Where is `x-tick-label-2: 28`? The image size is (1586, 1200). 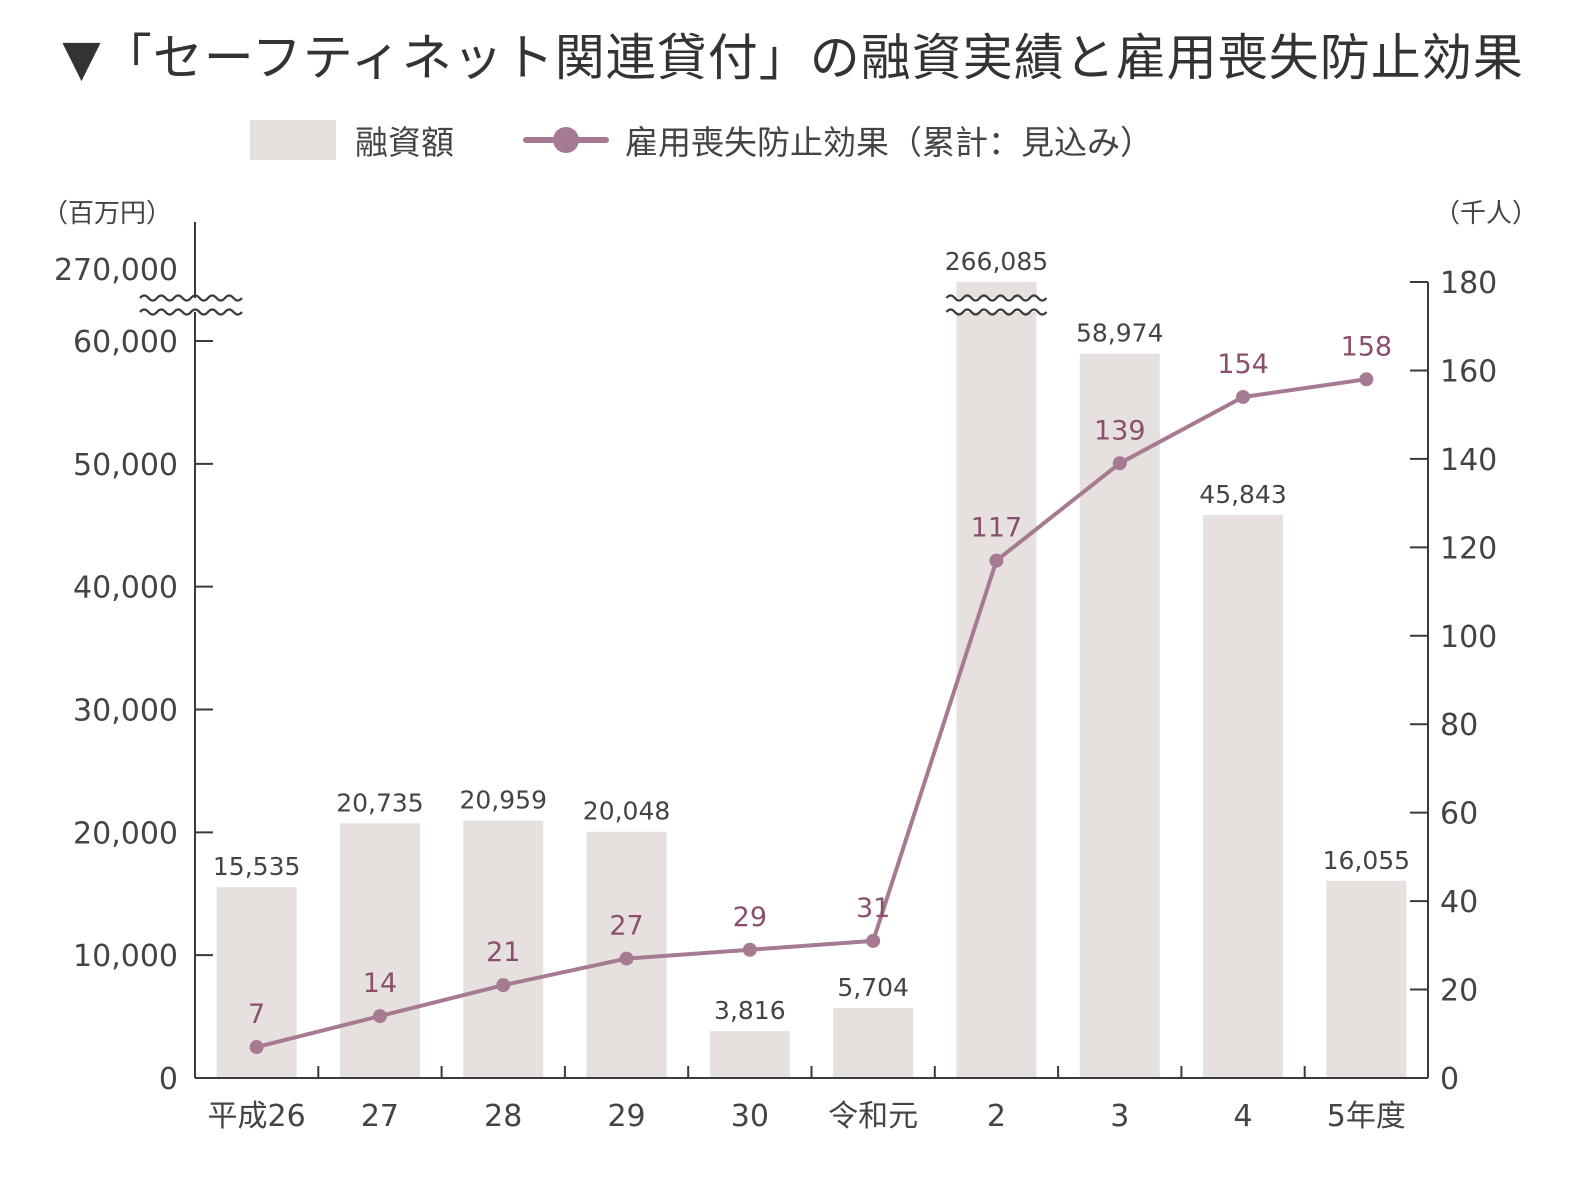 x-tick-label-2: 28 is located at coordinates (503, 1116).